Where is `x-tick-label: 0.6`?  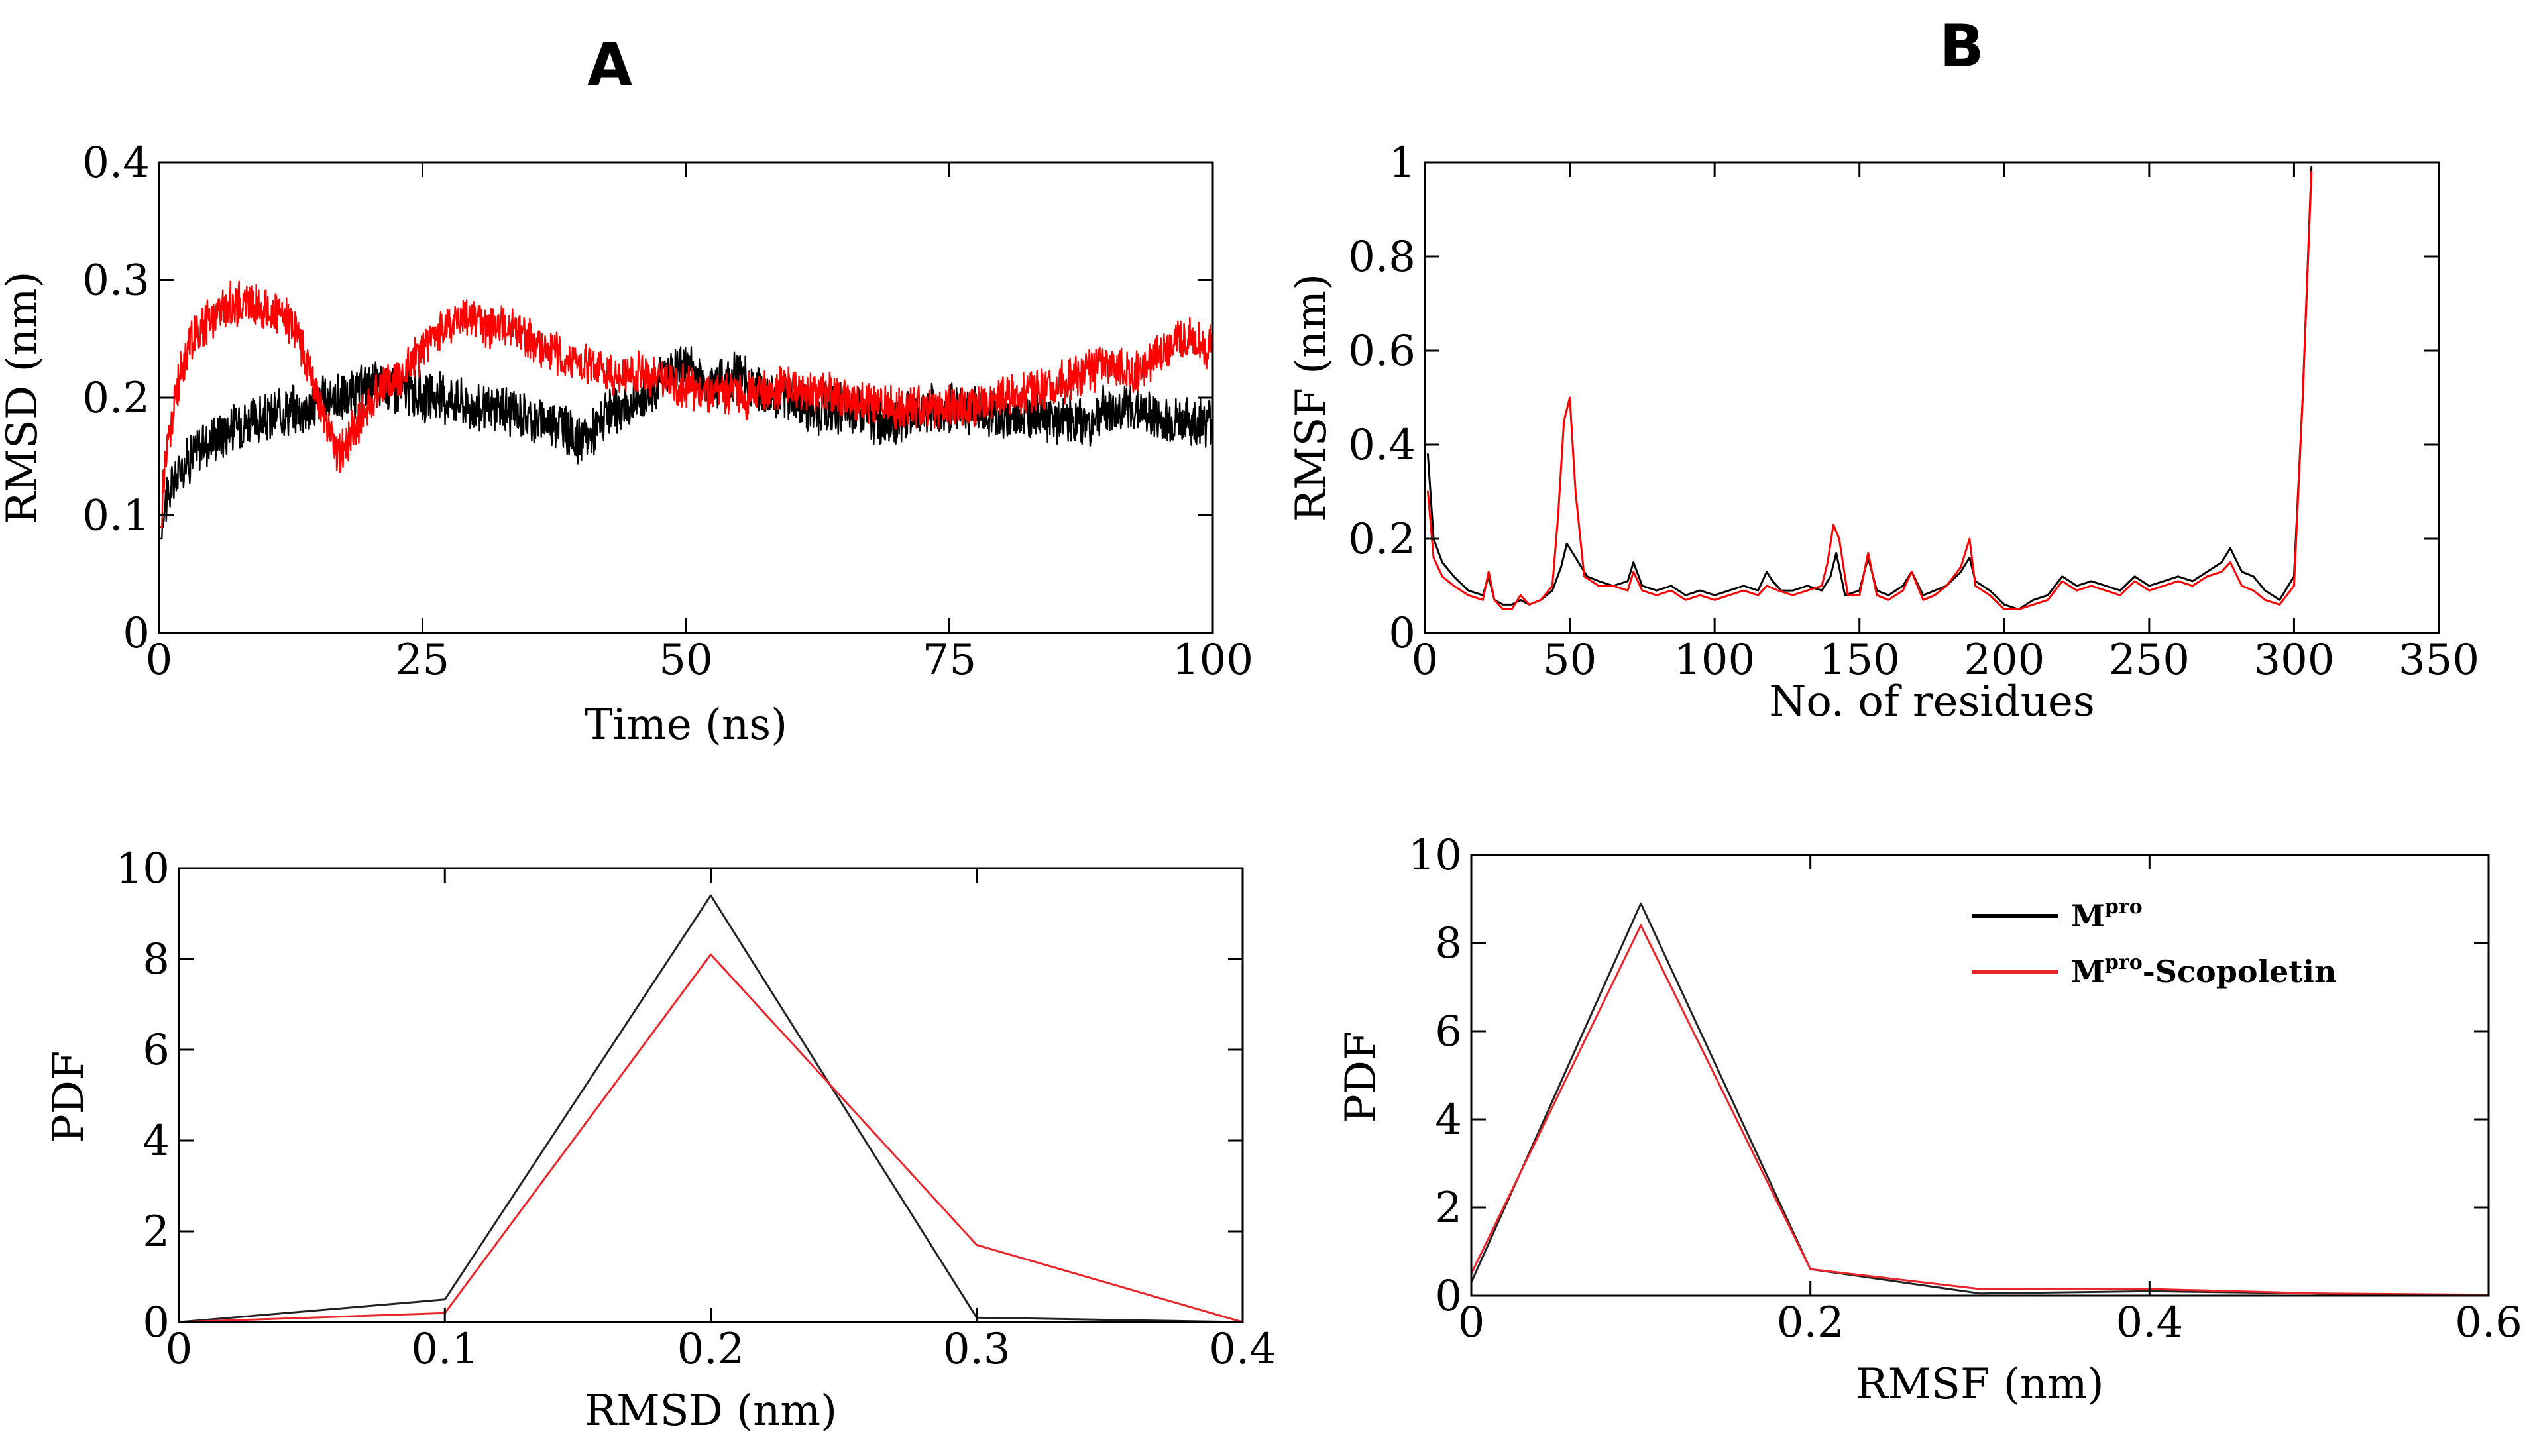
x-tick-label: 0.6 is located at coordinates (2488, 1323).